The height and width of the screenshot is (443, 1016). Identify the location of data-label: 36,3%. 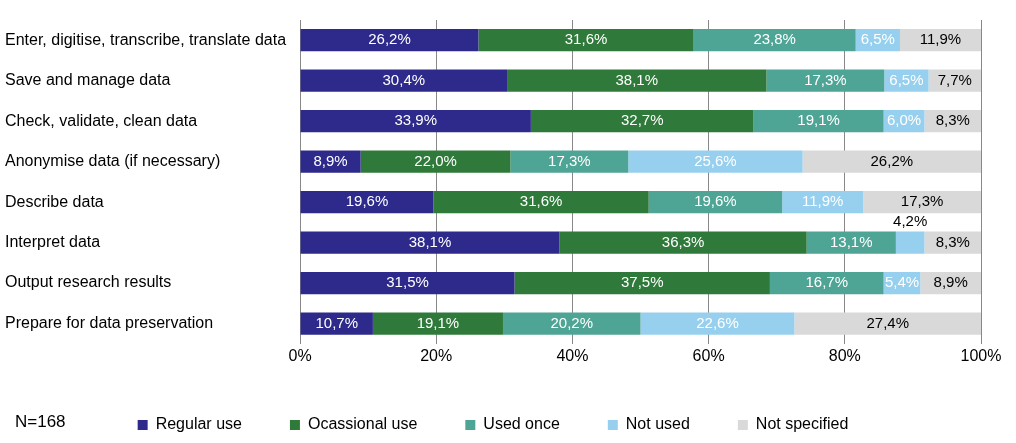
(683, 241).